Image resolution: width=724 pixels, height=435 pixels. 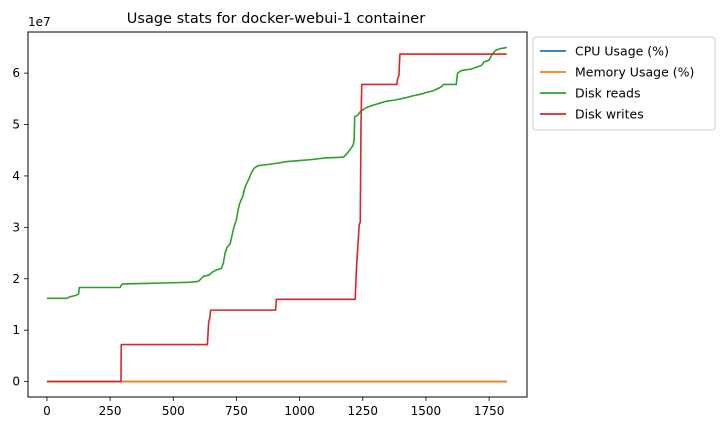 What do you see at coordinates (16, 382) in the screenshot?
I see `y-tick-label: 0` at bounding box center [16, 382].